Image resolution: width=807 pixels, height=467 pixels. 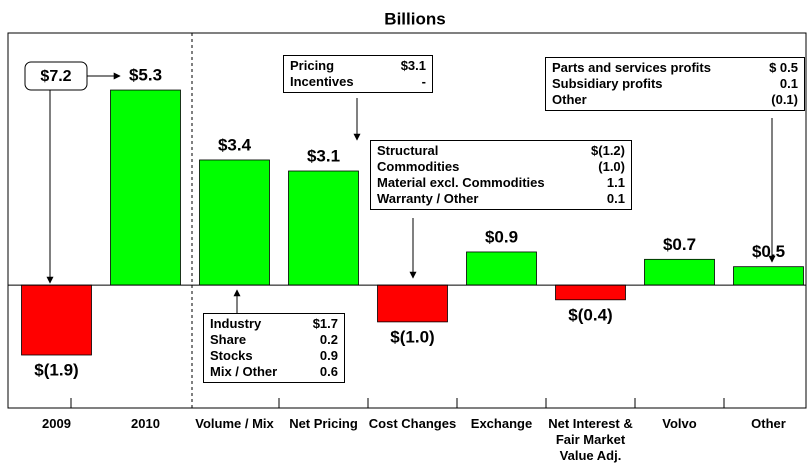 I want to click on annotation-row: Mix / Other 0.6, so click(x=274, y=372).